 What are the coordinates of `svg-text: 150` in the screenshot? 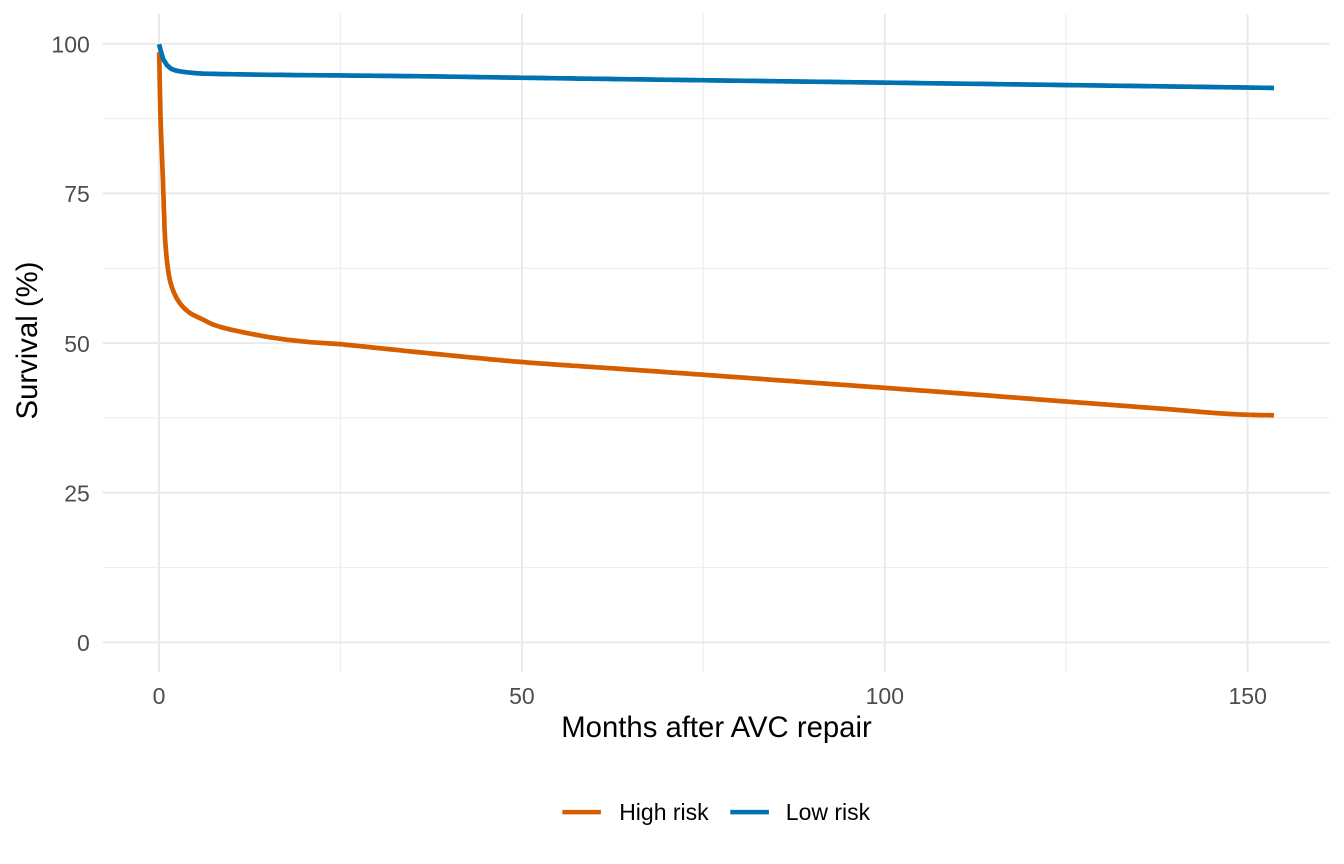 It's located at (1248, 696).